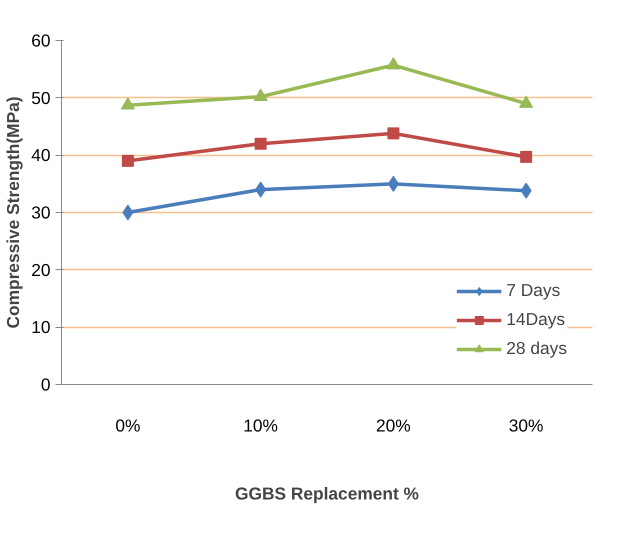 The height and width of the screenshot is (536, 627). Describe the element at coordinates (260, 426) in the screenshot. I see `x-tick-label: 10%` at that location.